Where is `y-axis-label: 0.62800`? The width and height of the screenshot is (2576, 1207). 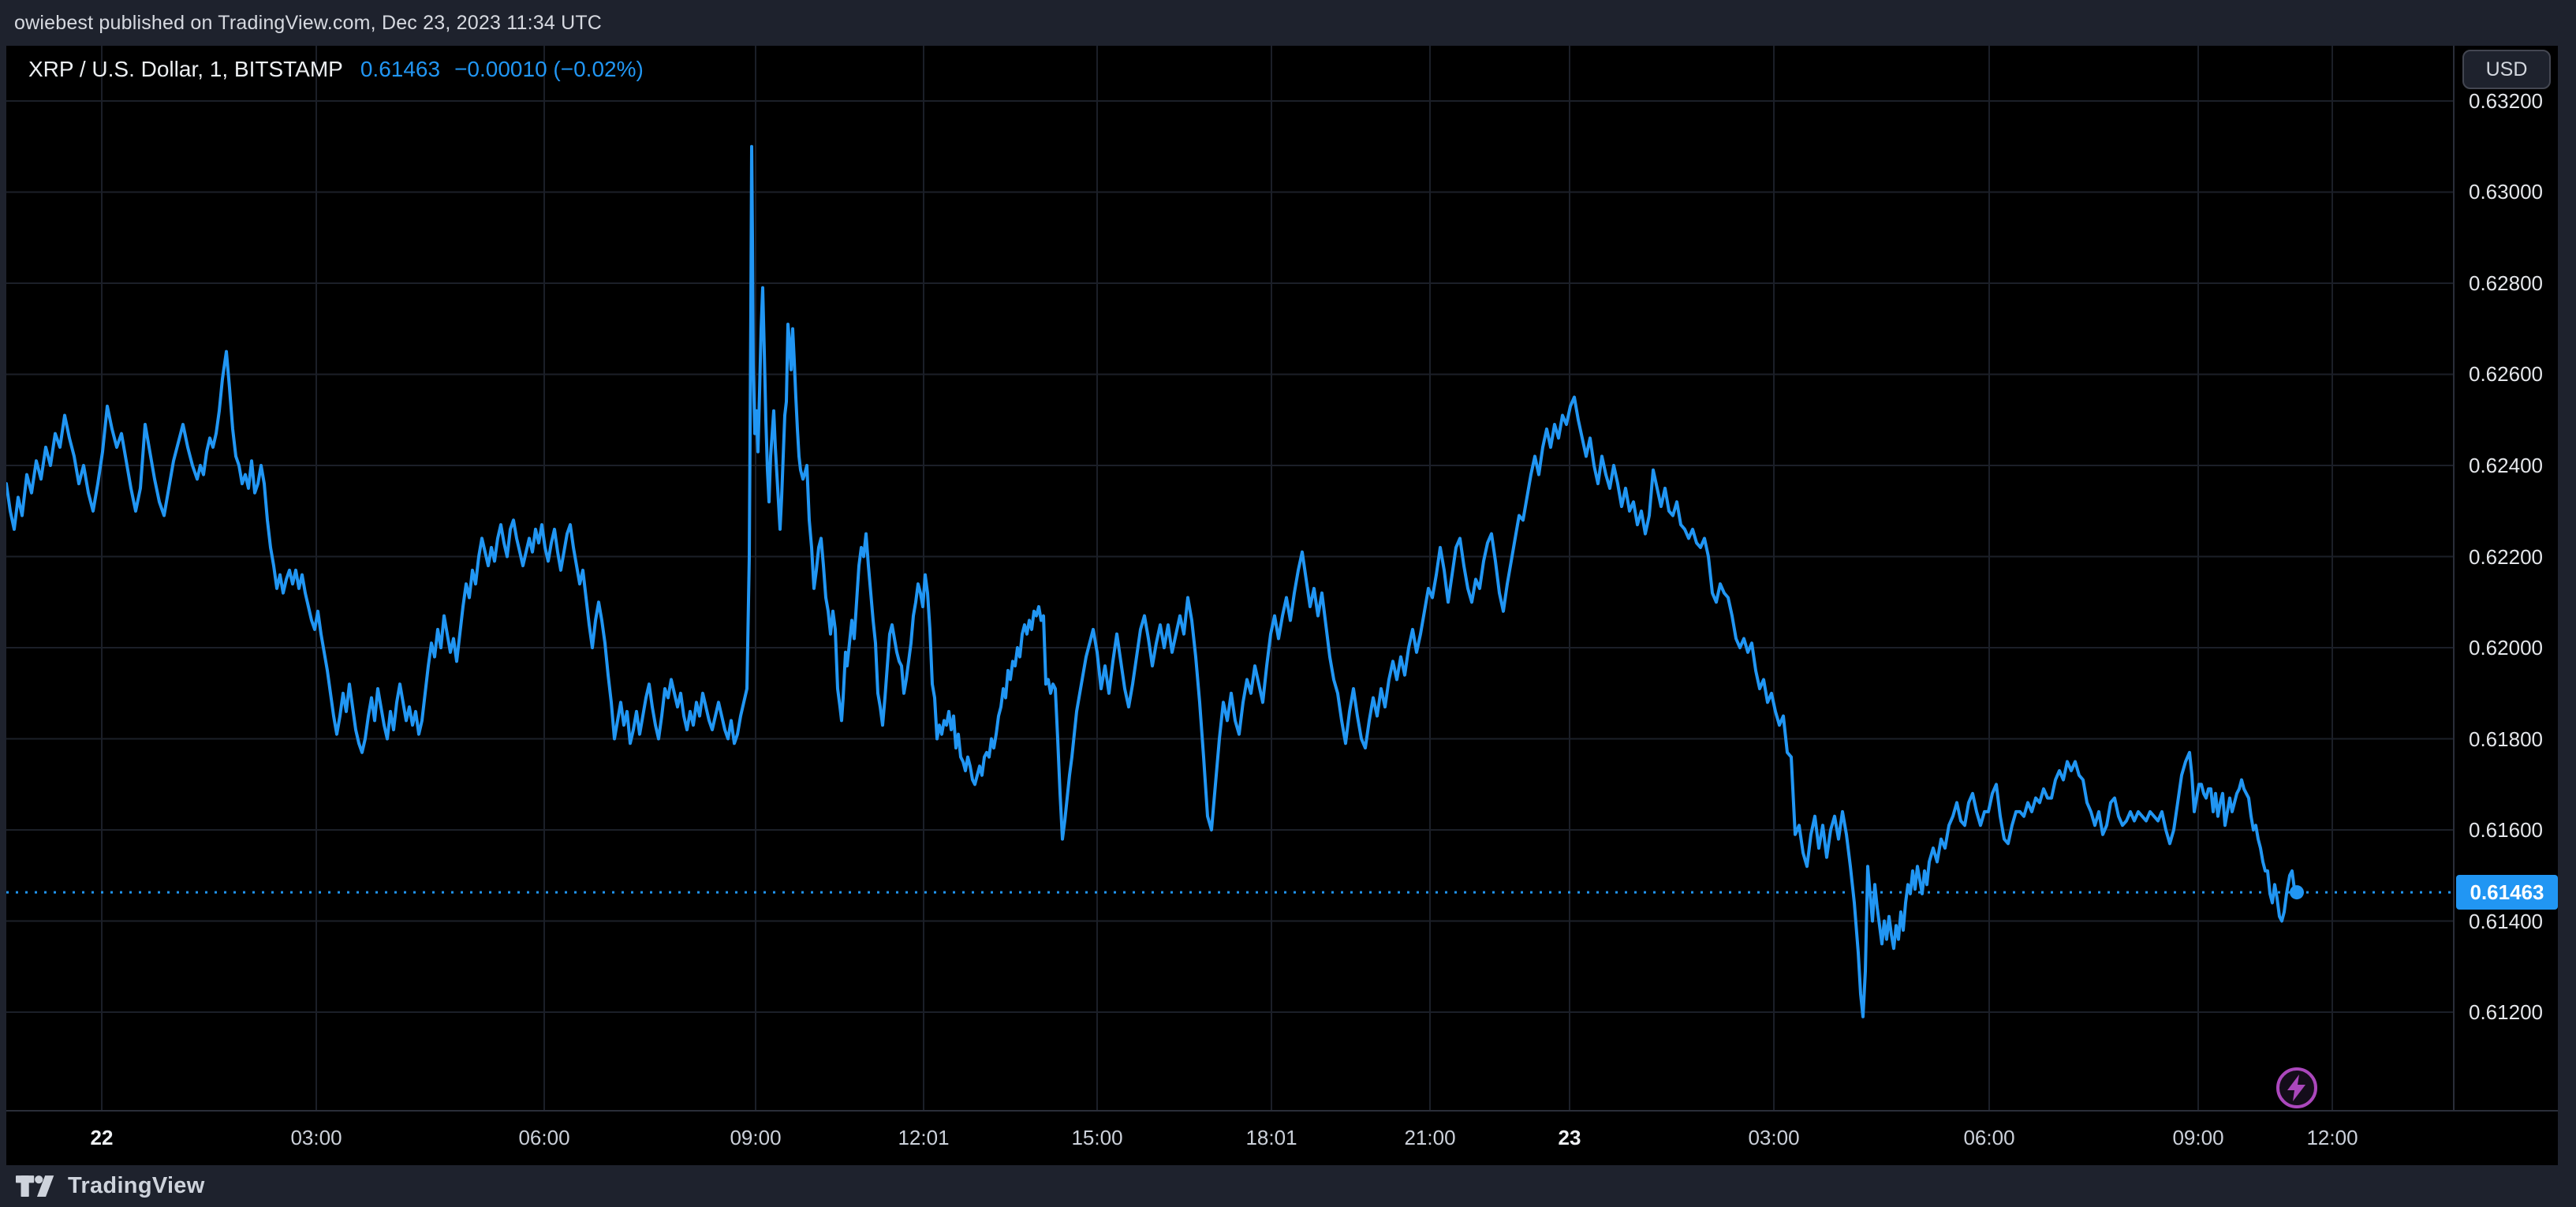
y-axis-label: 0.62800 is located at coordinates (2506, 283).